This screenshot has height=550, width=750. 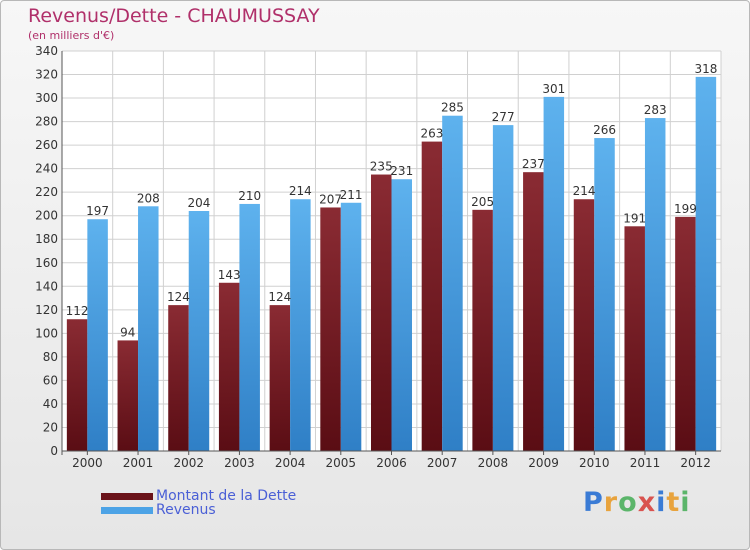 What do you see at coordinates (46, 216) in the screenshot?
I see `y-tick-label: 200` at bounding box center [46, 216].